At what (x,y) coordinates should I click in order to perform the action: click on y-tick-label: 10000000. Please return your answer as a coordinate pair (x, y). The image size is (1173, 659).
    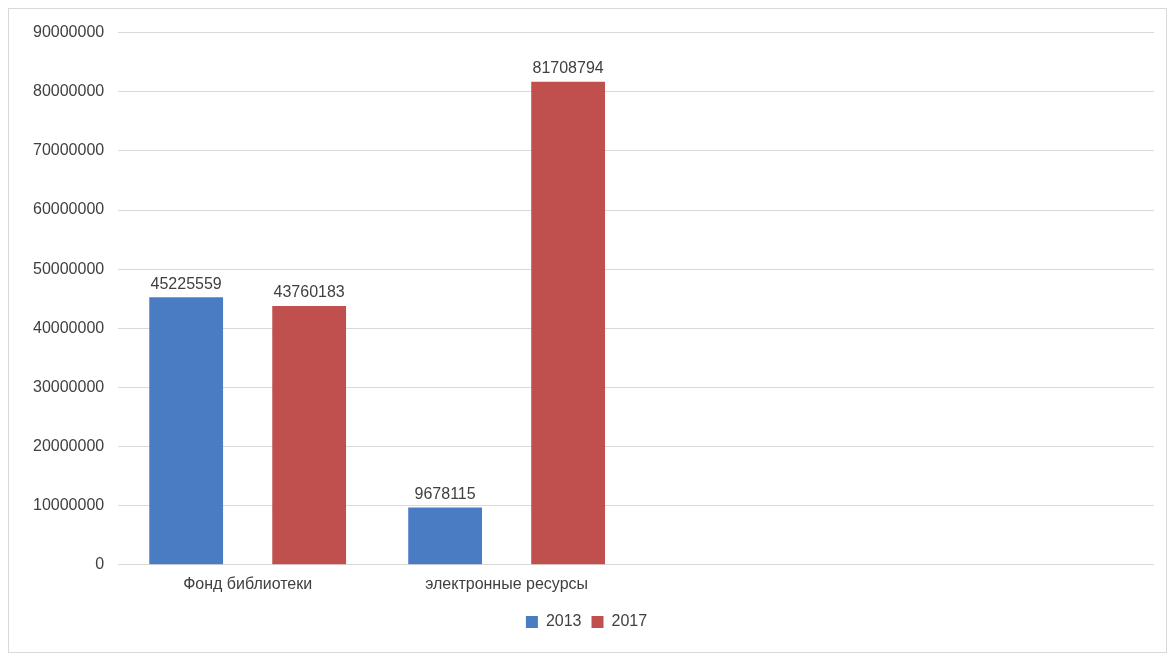
    Looking at the image, I should click on (69, 505).